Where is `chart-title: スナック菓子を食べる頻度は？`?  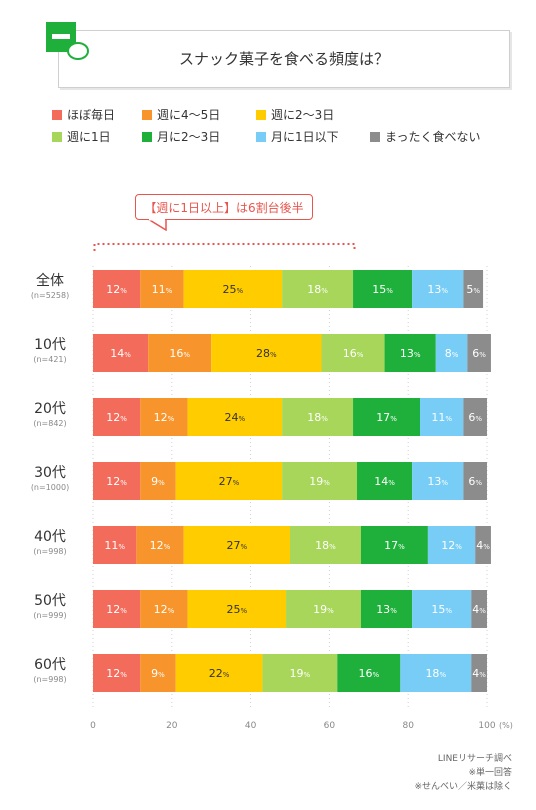 chart-title: スナック菓子を食べる頻度は？ is located at coordinates (283, 59).